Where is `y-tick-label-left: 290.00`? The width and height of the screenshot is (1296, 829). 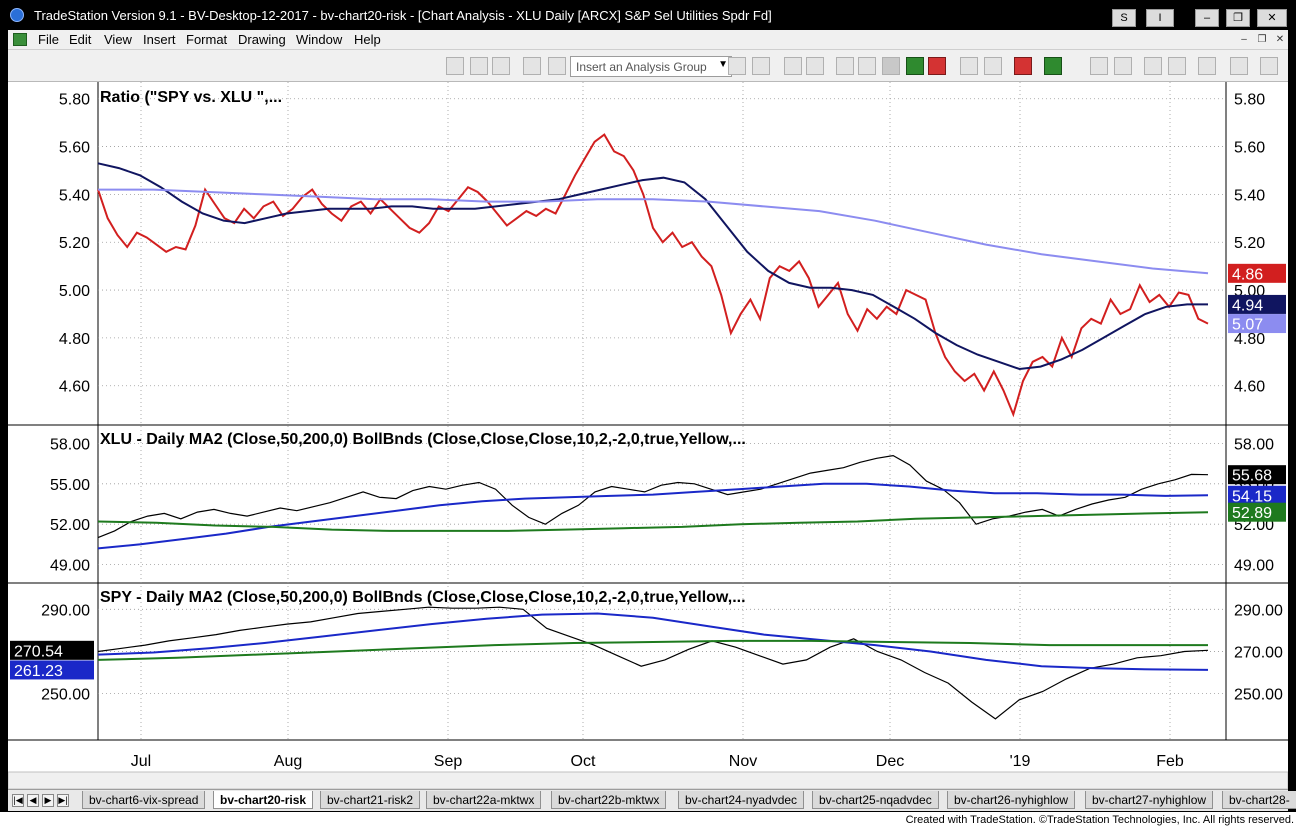 y-tick-label-left: 290.00 is located at coordinates (65, 610).